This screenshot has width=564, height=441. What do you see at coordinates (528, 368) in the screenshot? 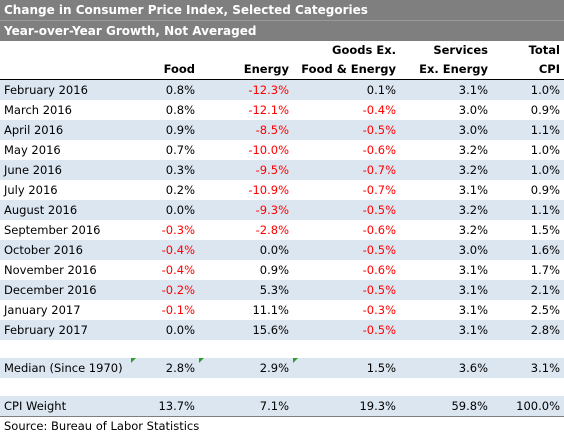
I see `cell-cpi: 3.1%` at bounding box center [528, 368].